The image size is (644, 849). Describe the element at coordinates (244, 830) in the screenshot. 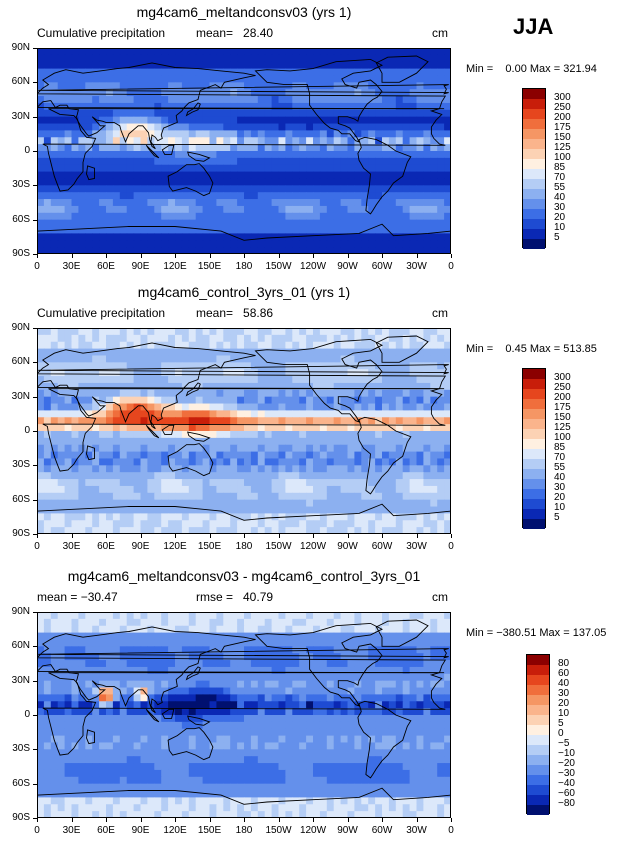

I see `lon-label: 180` at that location.